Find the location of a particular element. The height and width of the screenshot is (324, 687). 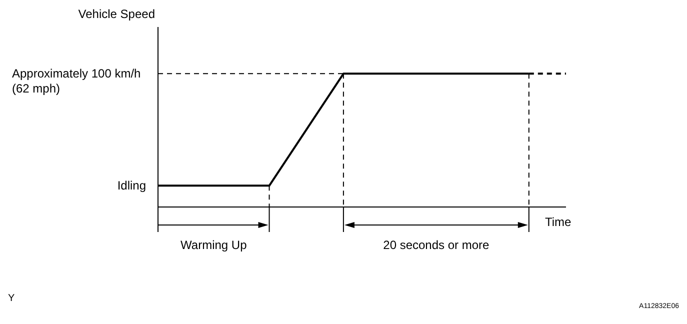

x-axis-title: Time is located at coordinates (558, 222).